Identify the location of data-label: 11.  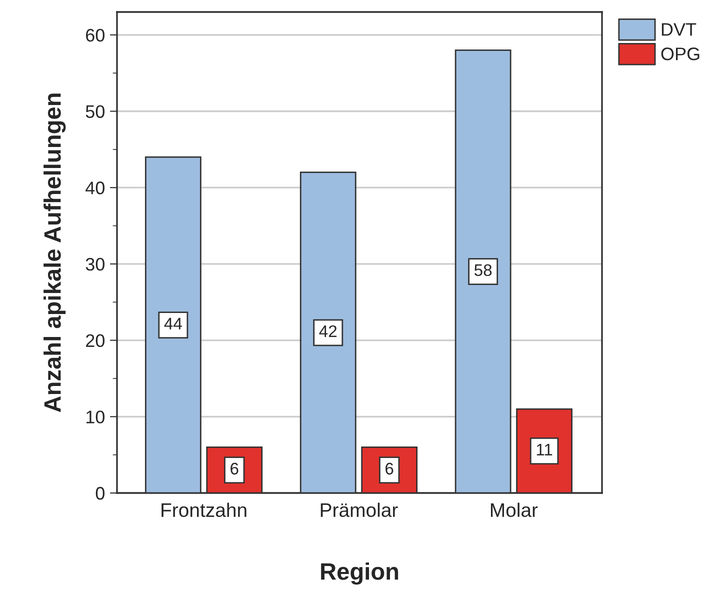
(544, 450).